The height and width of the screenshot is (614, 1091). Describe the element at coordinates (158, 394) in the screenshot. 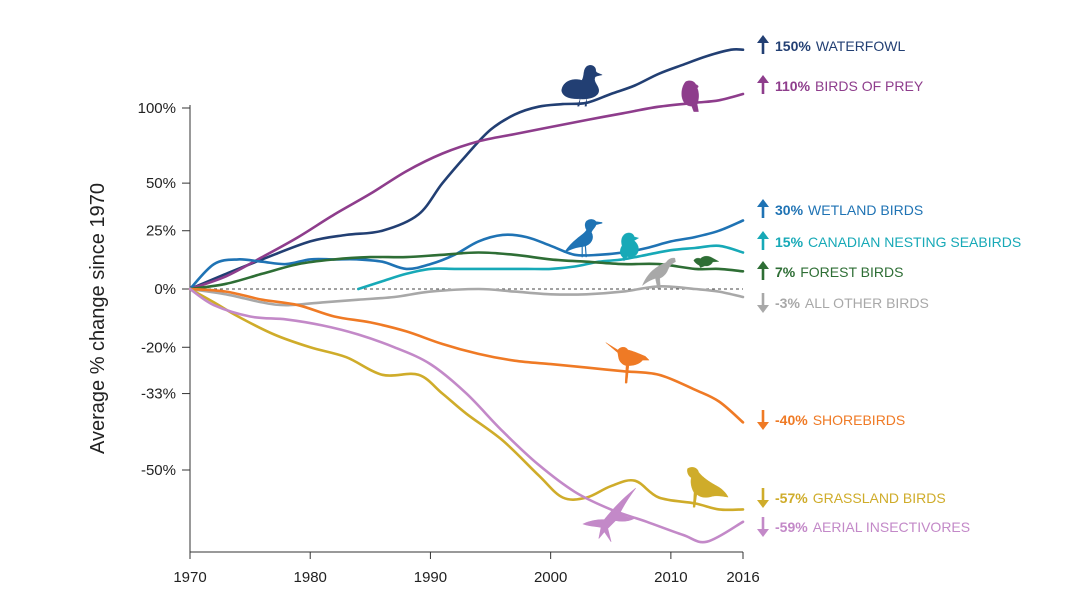

I see `y-tick-label: -33%` at that location.